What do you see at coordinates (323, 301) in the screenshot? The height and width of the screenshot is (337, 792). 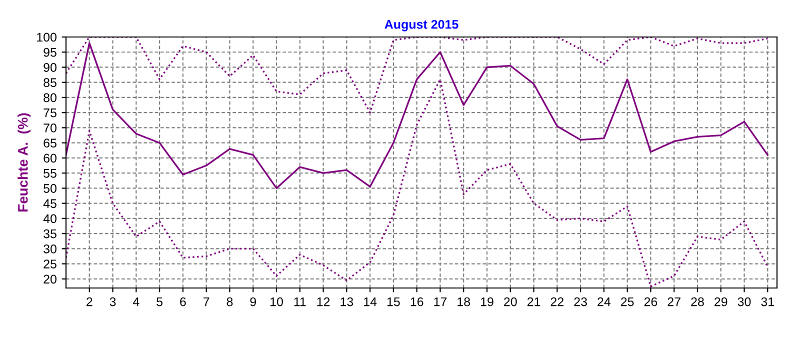 I see `x-tick-label: 12` at bounding box center [323, 301].